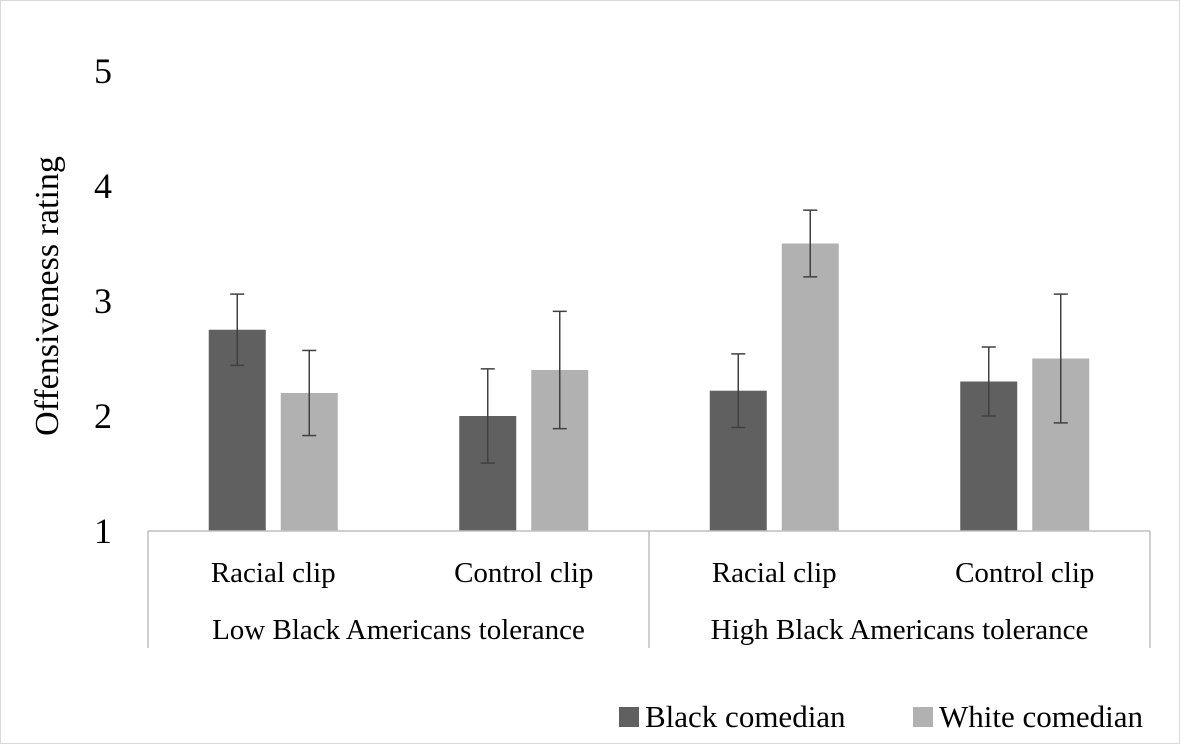 This screenshot has width=1180, height=744. What do you see at coordinates (810, 387) in the screenshot?
I see `bar` at bounding box center [810, 387].